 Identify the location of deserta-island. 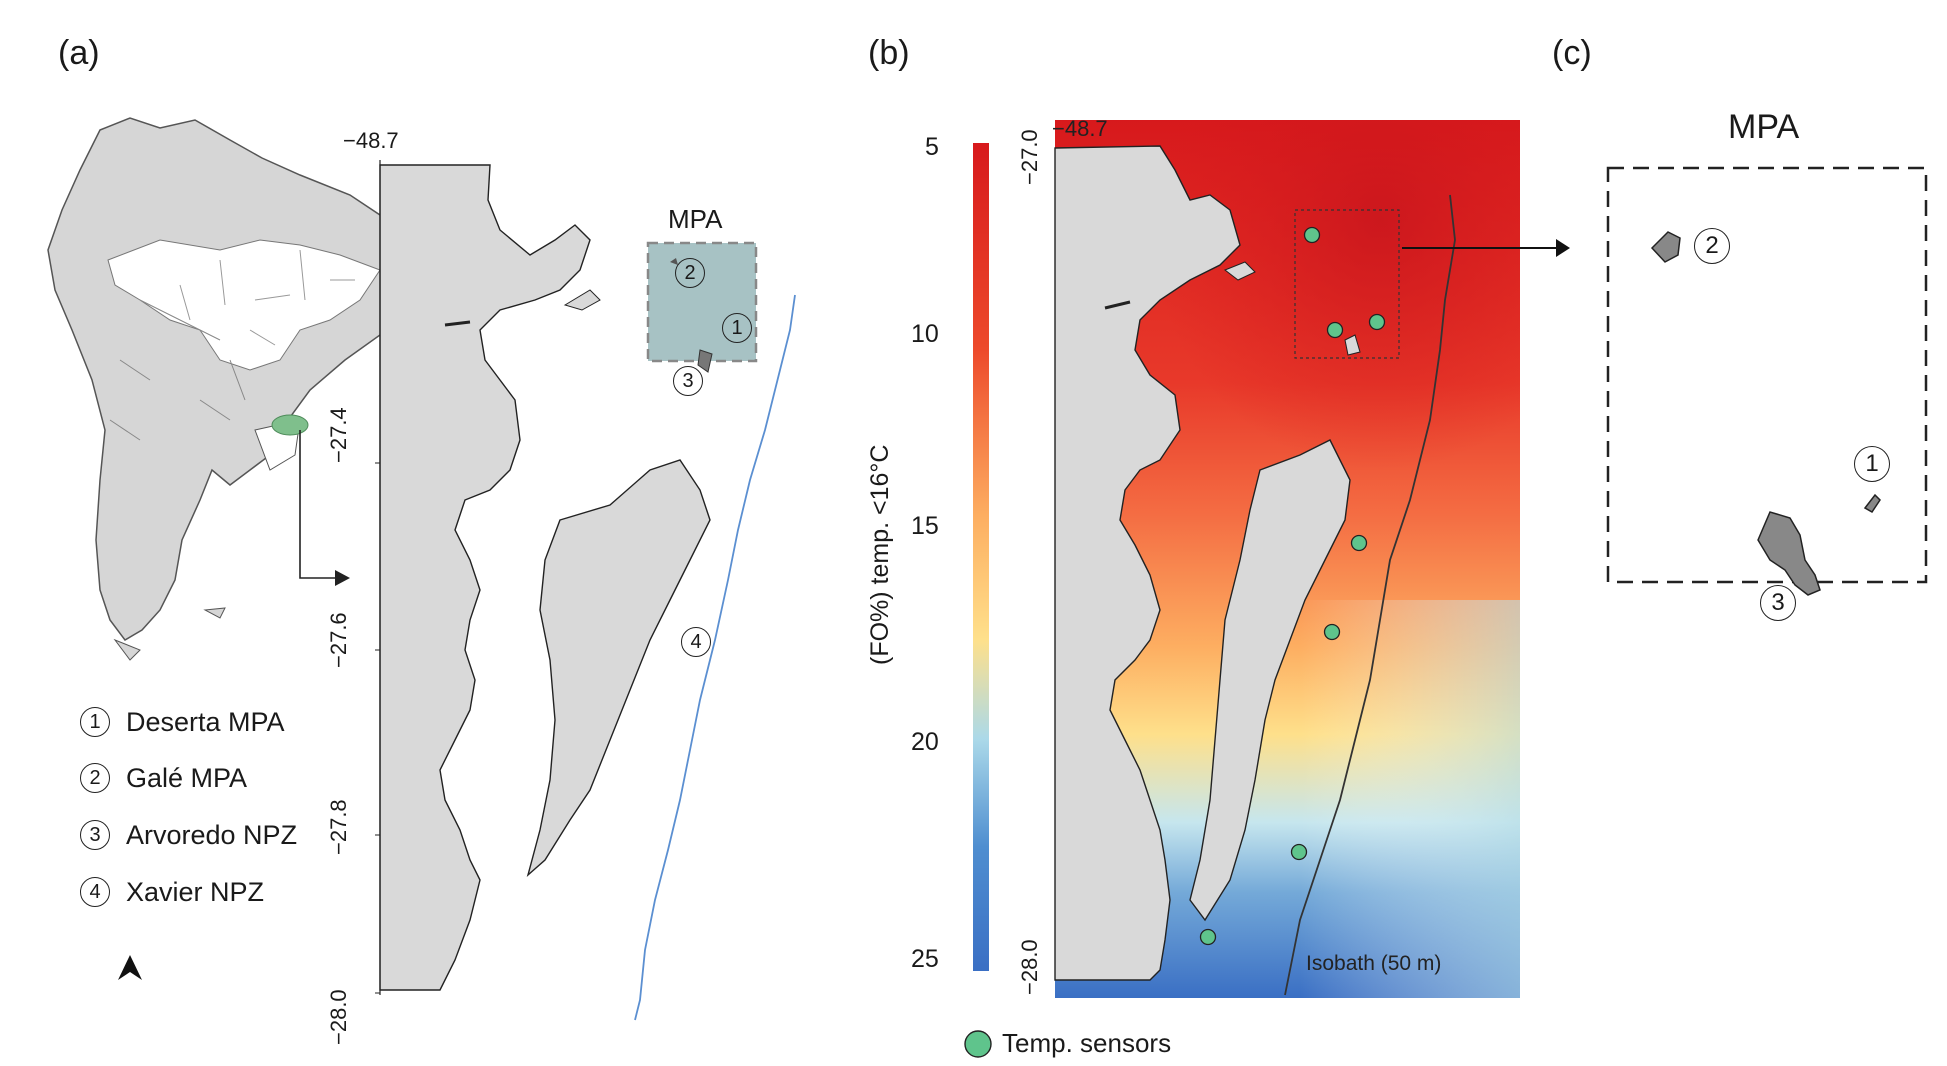
(1872, 503).